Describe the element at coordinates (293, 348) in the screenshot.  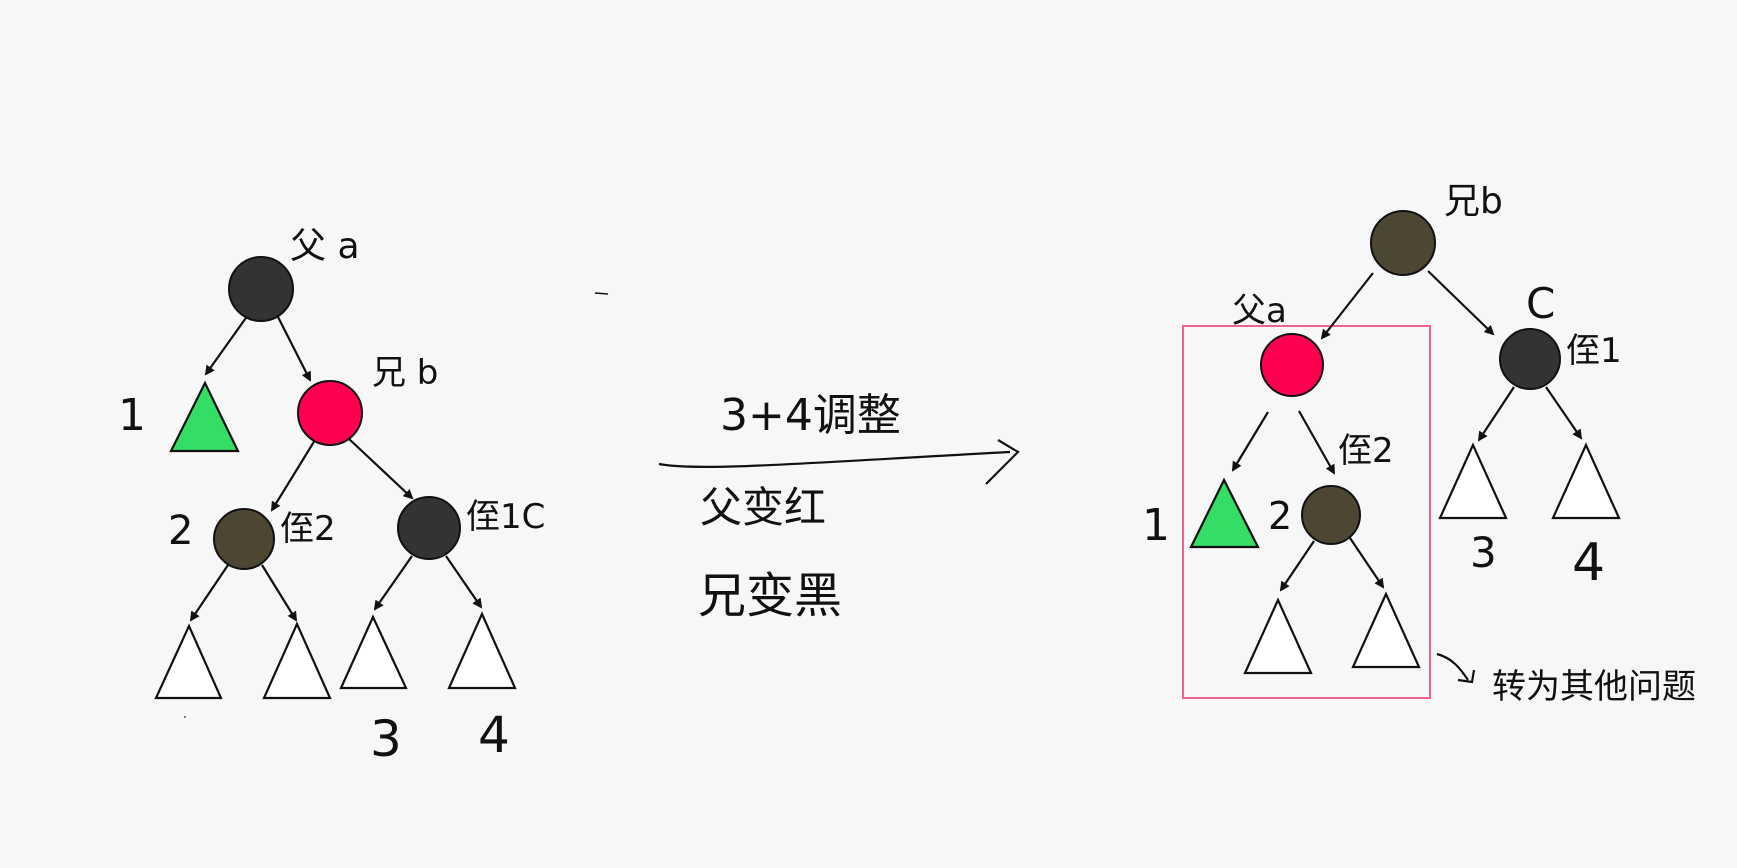
I see `edge-parent-brother` at that location.